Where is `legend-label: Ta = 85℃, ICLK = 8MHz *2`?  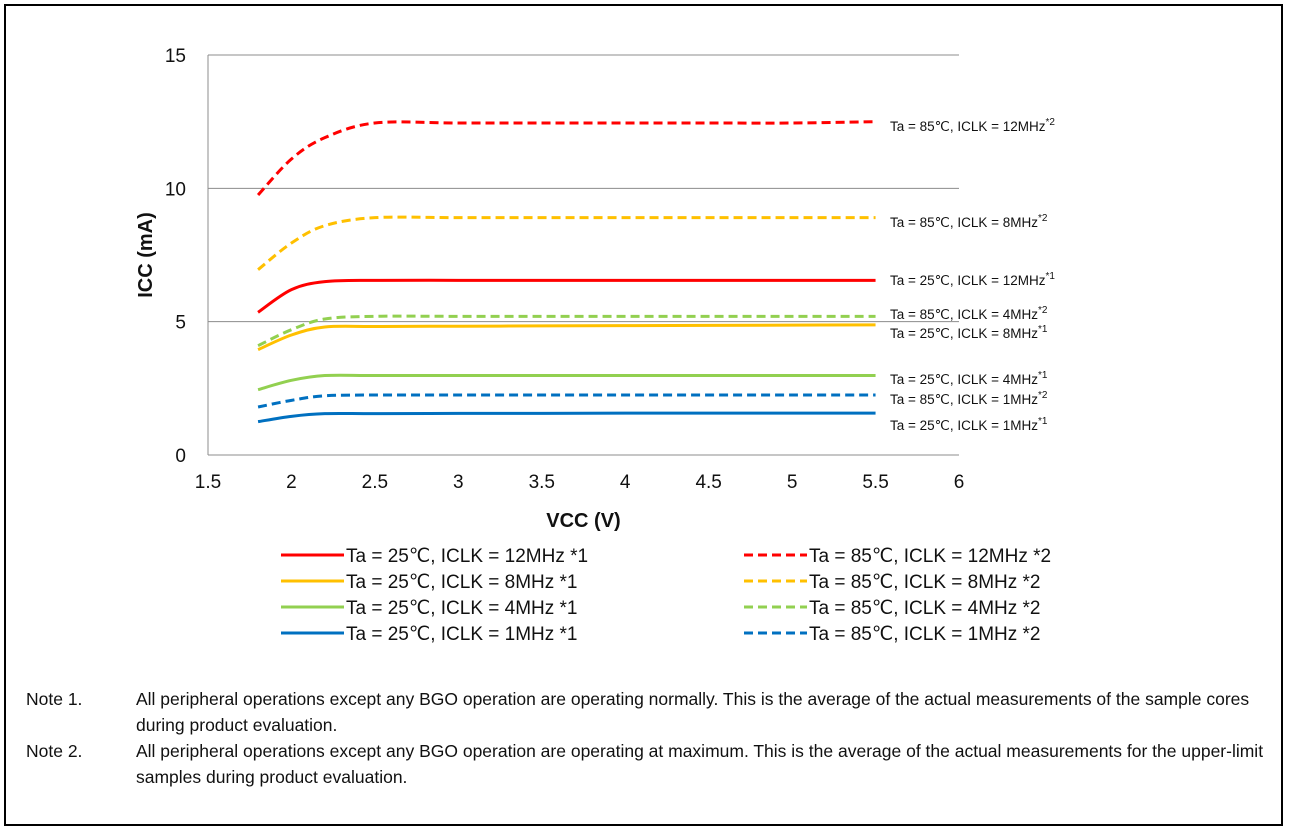
legend-label: Ta = 85℃, ICLK = 8MHz *2 is located at coordinates (925, 582).